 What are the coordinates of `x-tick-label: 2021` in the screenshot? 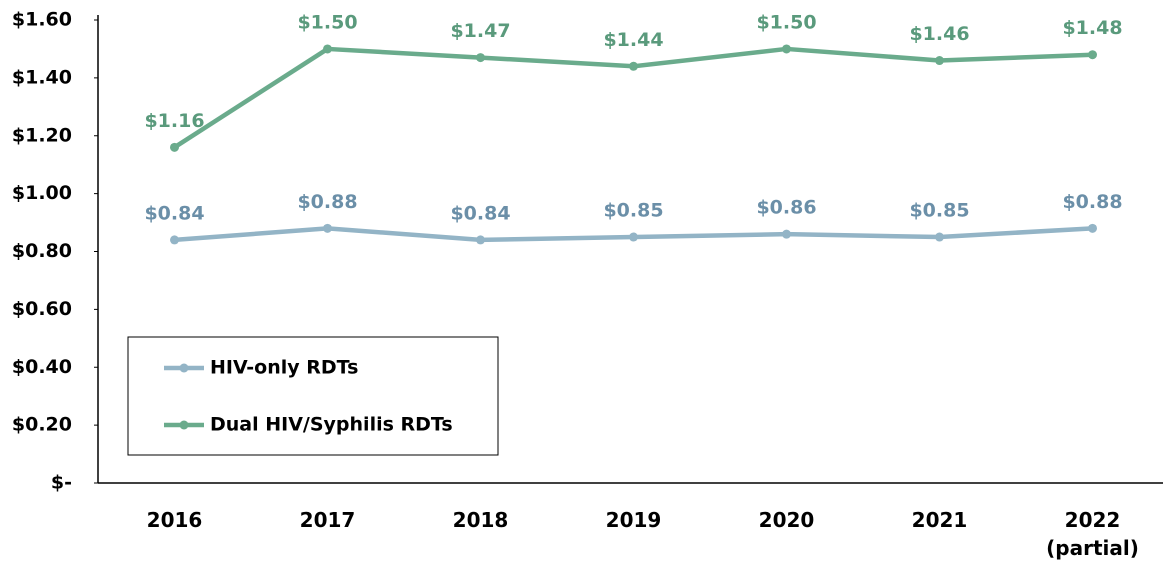 It's located at (939, 520).